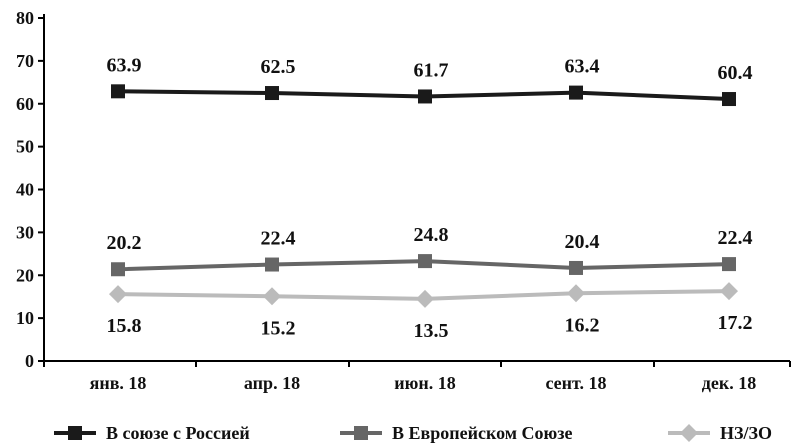  Describe the element at coordinates (431, 235) in the screenshot. I see `data-label: 24.8` at that location.